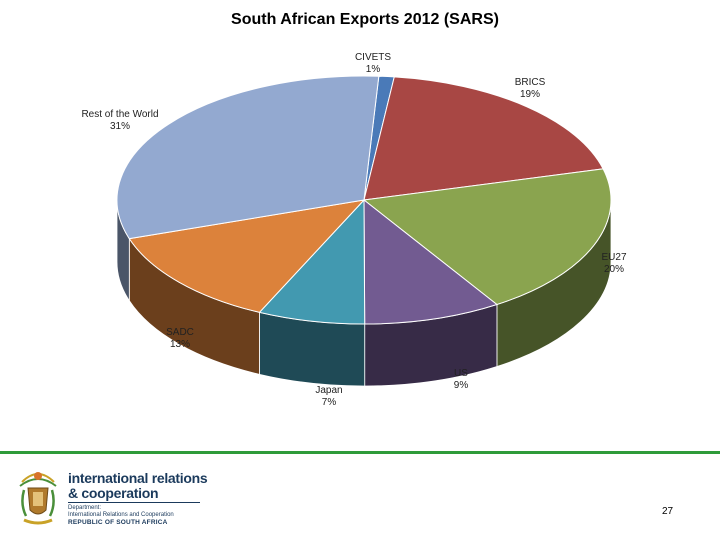  What do you see at coordinates (360, 452) in the screenshot?
I see `footer-rule` at bounding box center [360, 452].